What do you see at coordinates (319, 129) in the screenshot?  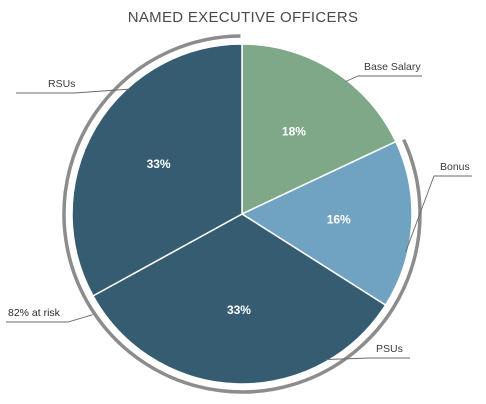 I see `pie-slice-base-salary` at bounding box center [319, 129].